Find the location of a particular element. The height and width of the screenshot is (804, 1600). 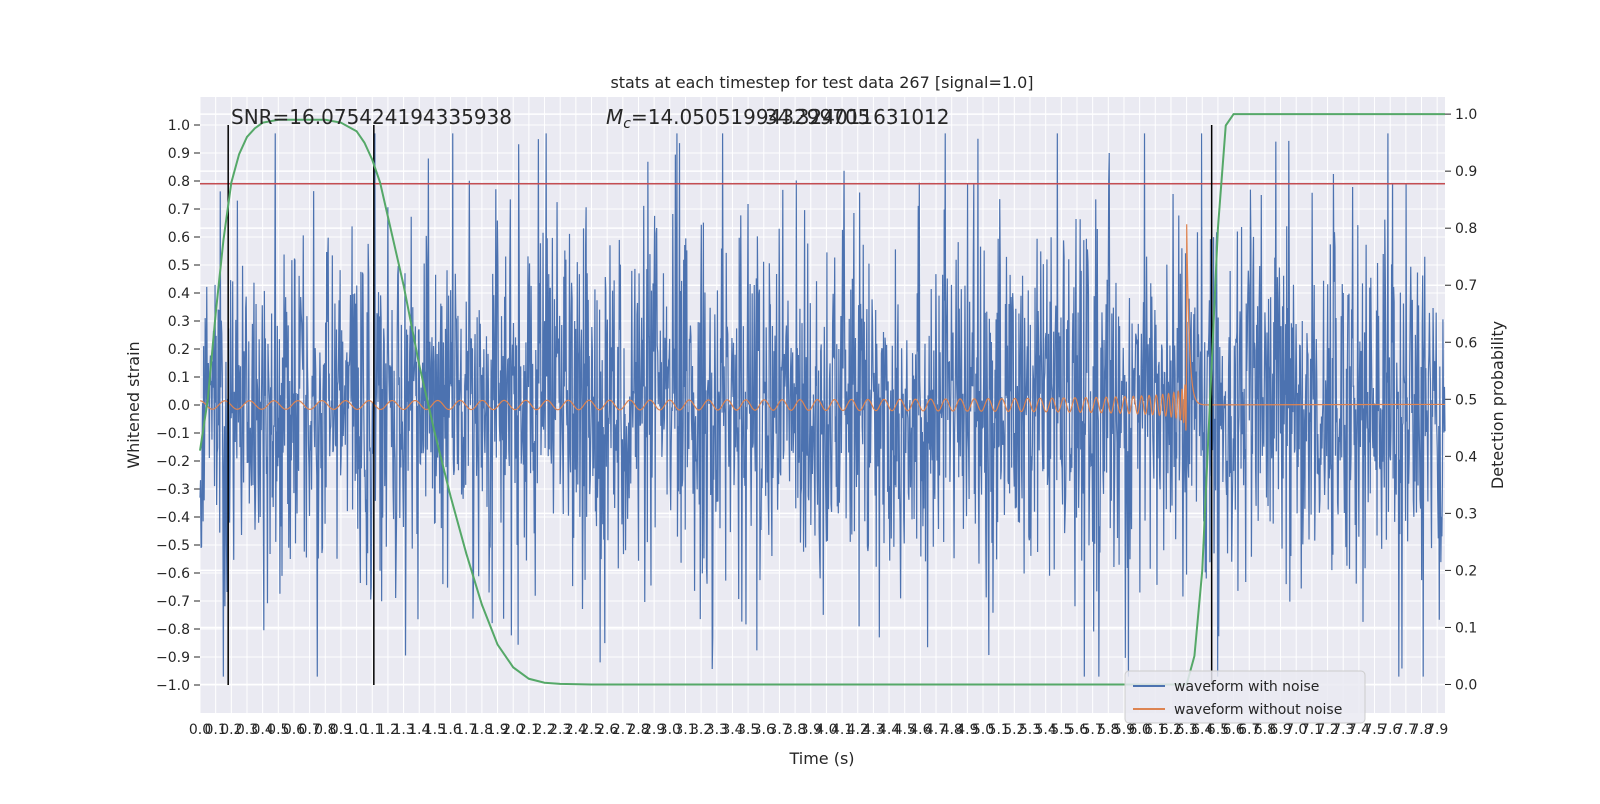

x-tick-label: 3.1 is located at coordinates (685, 730).